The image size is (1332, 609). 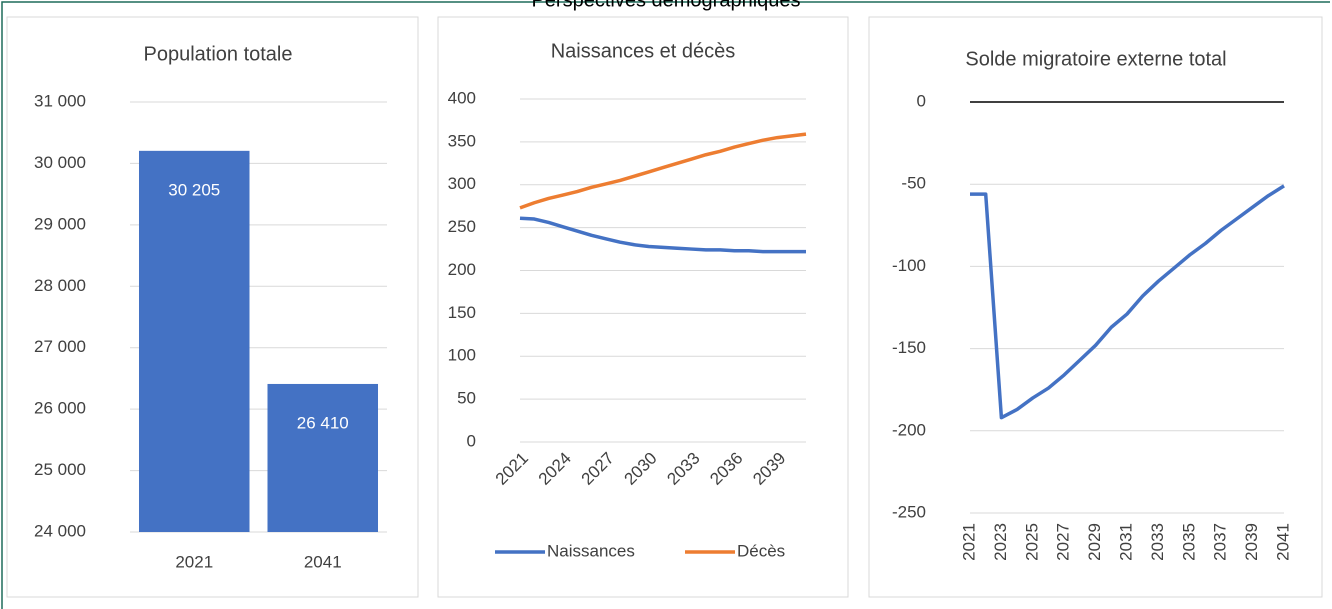 I want to click on data-label: 26 410, so click(x=323, y=422).